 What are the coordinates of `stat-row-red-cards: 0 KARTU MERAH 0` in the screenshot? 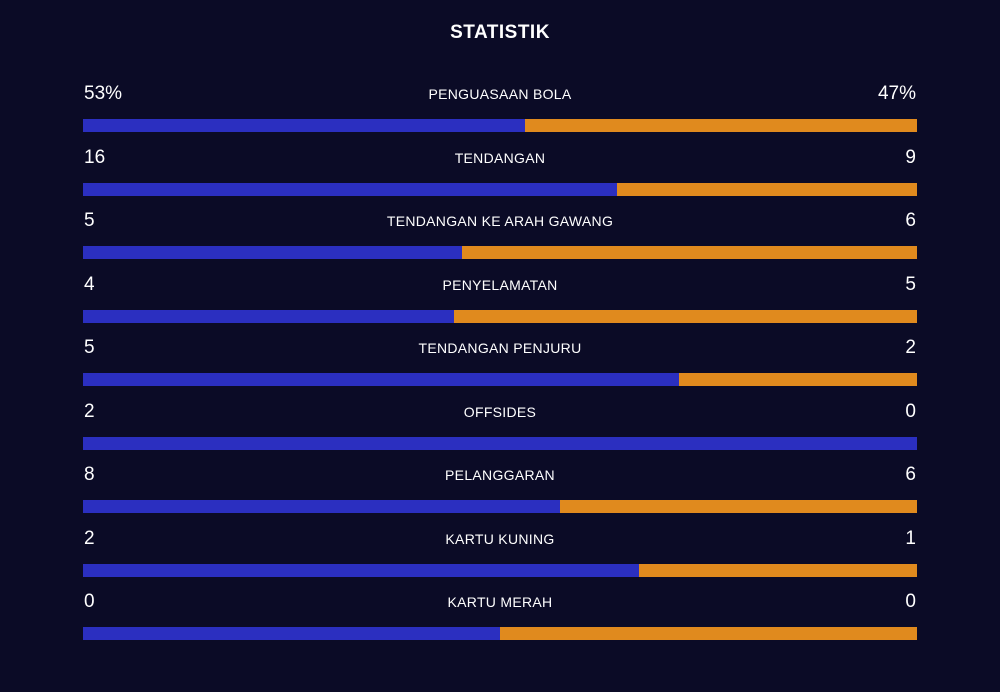 It's located at (500, 620).